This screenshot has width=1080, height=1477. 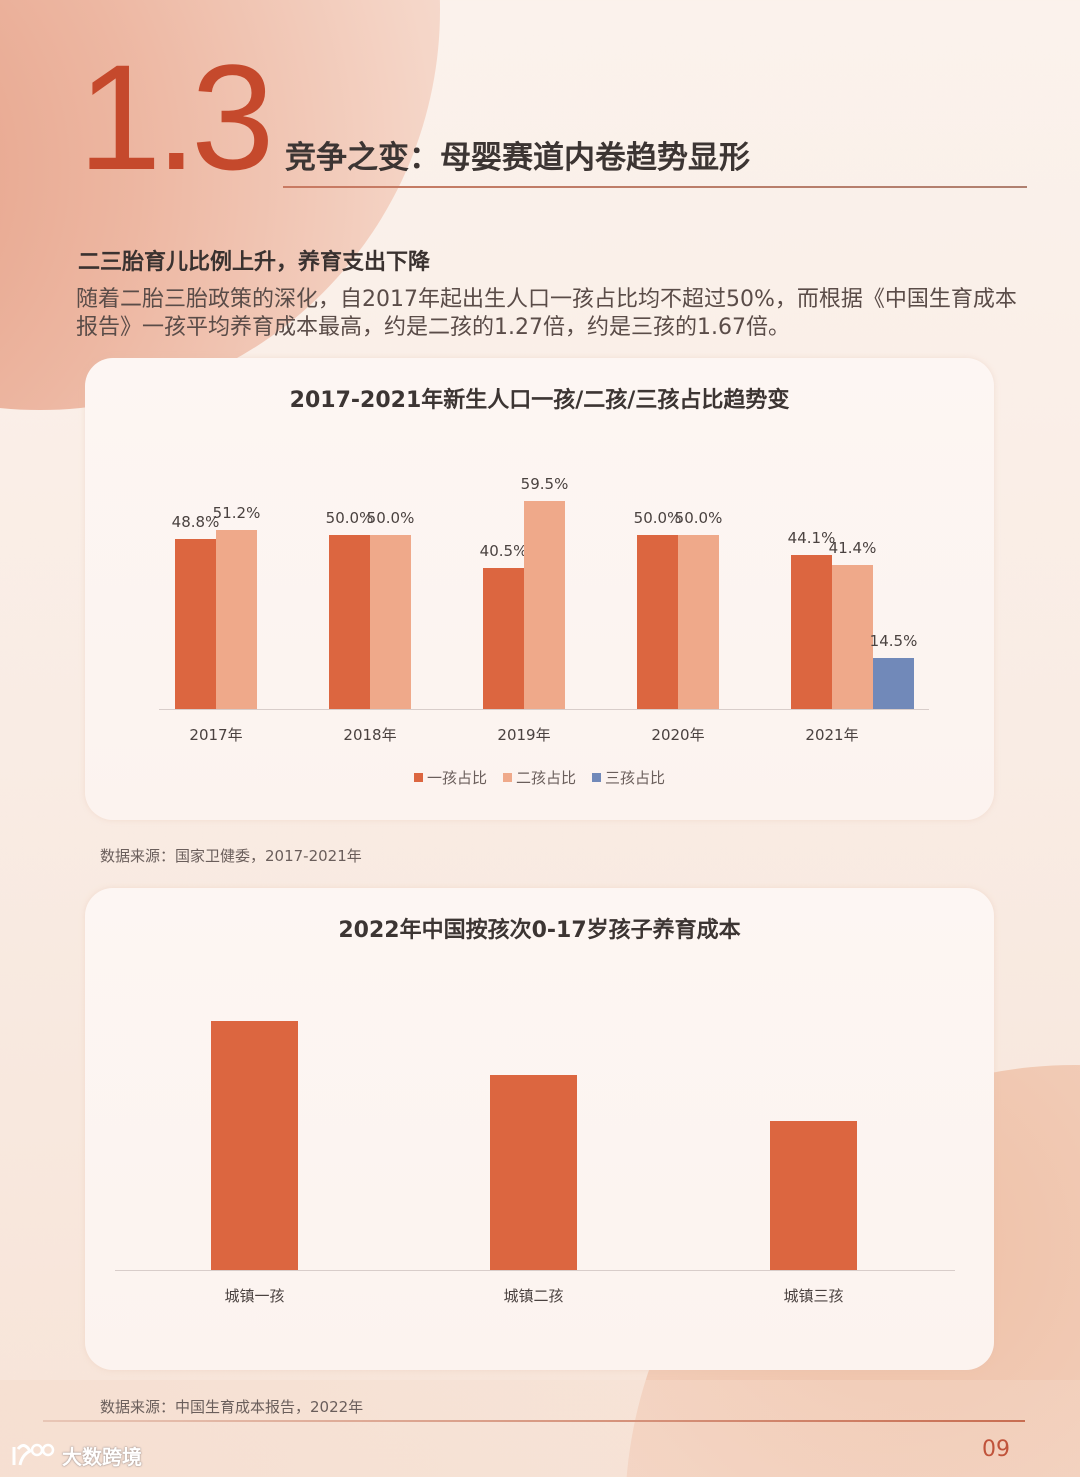 What do you see at coordinates (102, 1457) in the screenshot?
I see `brand-name: 大数跨境` at bounding box center [102, 1457].